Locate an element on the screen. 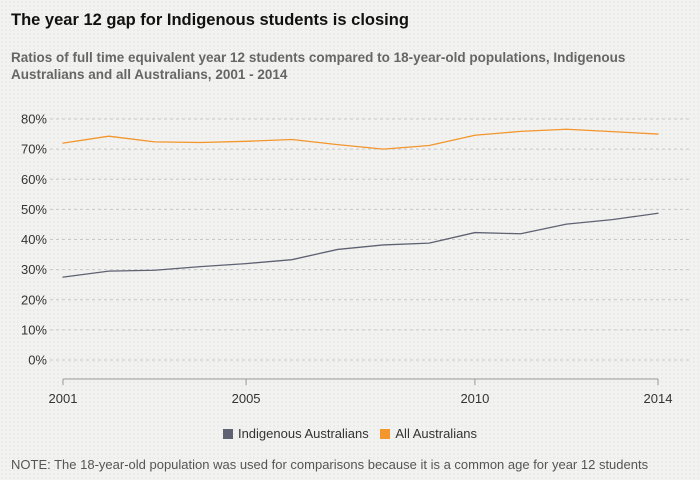 This screenshot has height=480, width=700. legend-item-indigenous: Indigenous Australians is located at coordinates (295, 433).